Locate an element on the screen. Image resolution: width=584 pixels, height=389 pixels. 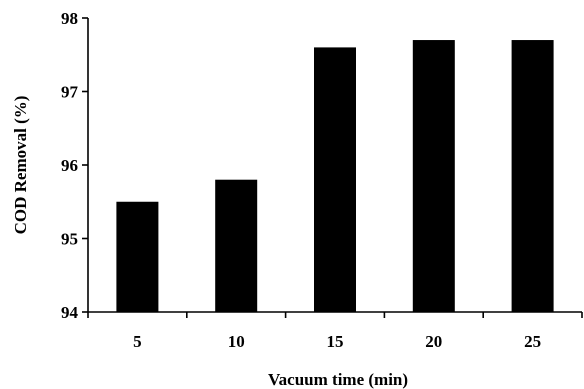
y-tick-label: 94 is located at coordinates (70, 312).